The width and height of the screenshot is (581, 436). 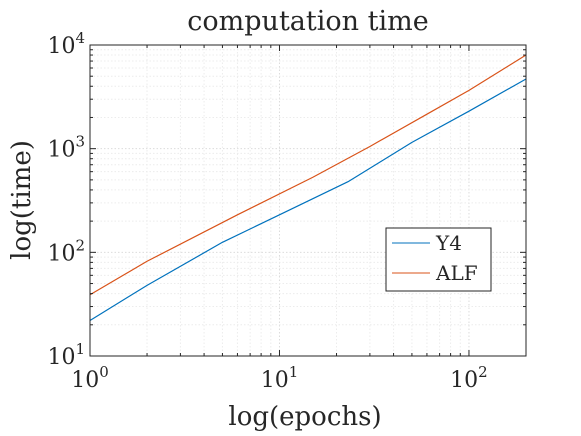 What do you see at coordinates (66, 355) in the screenshot?
I see `y-tick-label: 10¹` at bounding box center [66, 355].